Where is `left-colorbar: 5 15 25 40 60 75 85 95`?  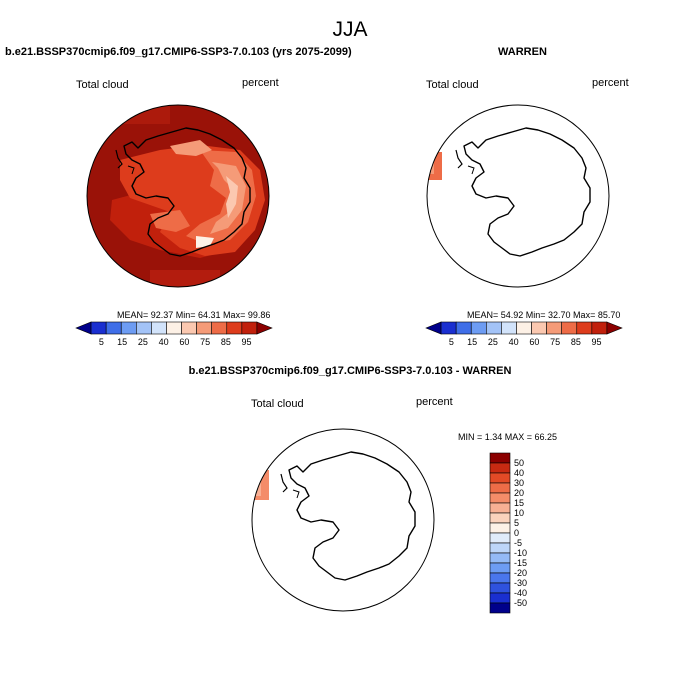
left-colorbar: 5 15 25 40 60 75 85 95 is located at coordinates (174, 334).